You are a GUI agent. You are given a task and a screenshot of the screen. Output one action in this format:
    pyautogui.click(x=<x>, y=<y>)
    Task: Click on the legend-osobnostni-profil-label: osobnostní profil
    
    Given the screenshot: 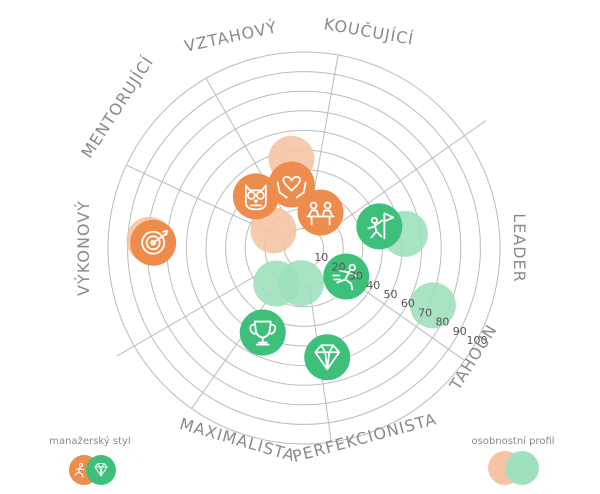 What is the action you would take?
    pyautogui.click(x=512, y=441)
    